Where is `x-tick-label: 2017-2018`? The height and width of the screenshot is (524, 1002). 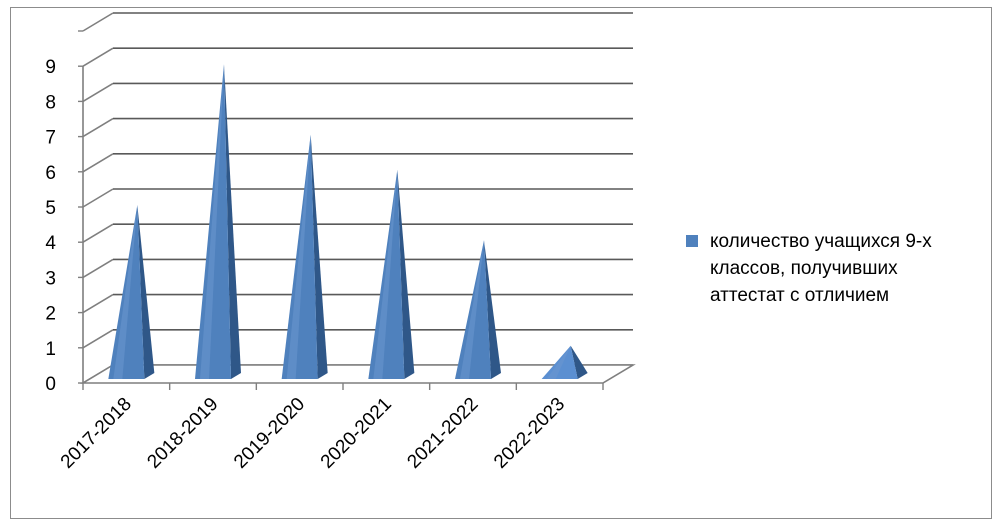
x-tick-label: 2017-2018 is located at coordinates (96, 433).